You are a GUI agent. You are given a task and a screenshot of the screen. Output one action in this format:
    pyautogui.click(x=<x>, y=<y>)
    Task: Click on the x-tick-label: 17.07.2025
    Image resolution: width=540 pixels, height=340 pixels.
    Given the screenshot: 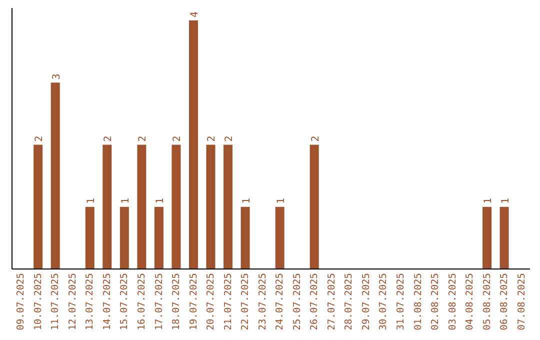 What is the action you would take?
    pyautogui.click(x=159, y=301)
    